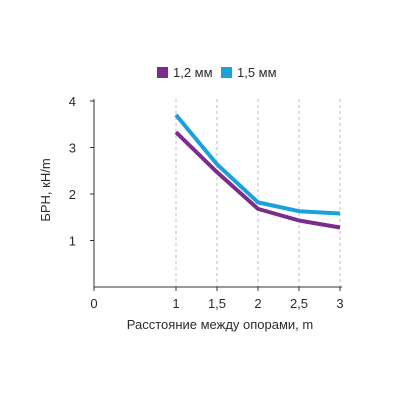  I want to click on legend-label: 1,2 мм, so click(193, 72).